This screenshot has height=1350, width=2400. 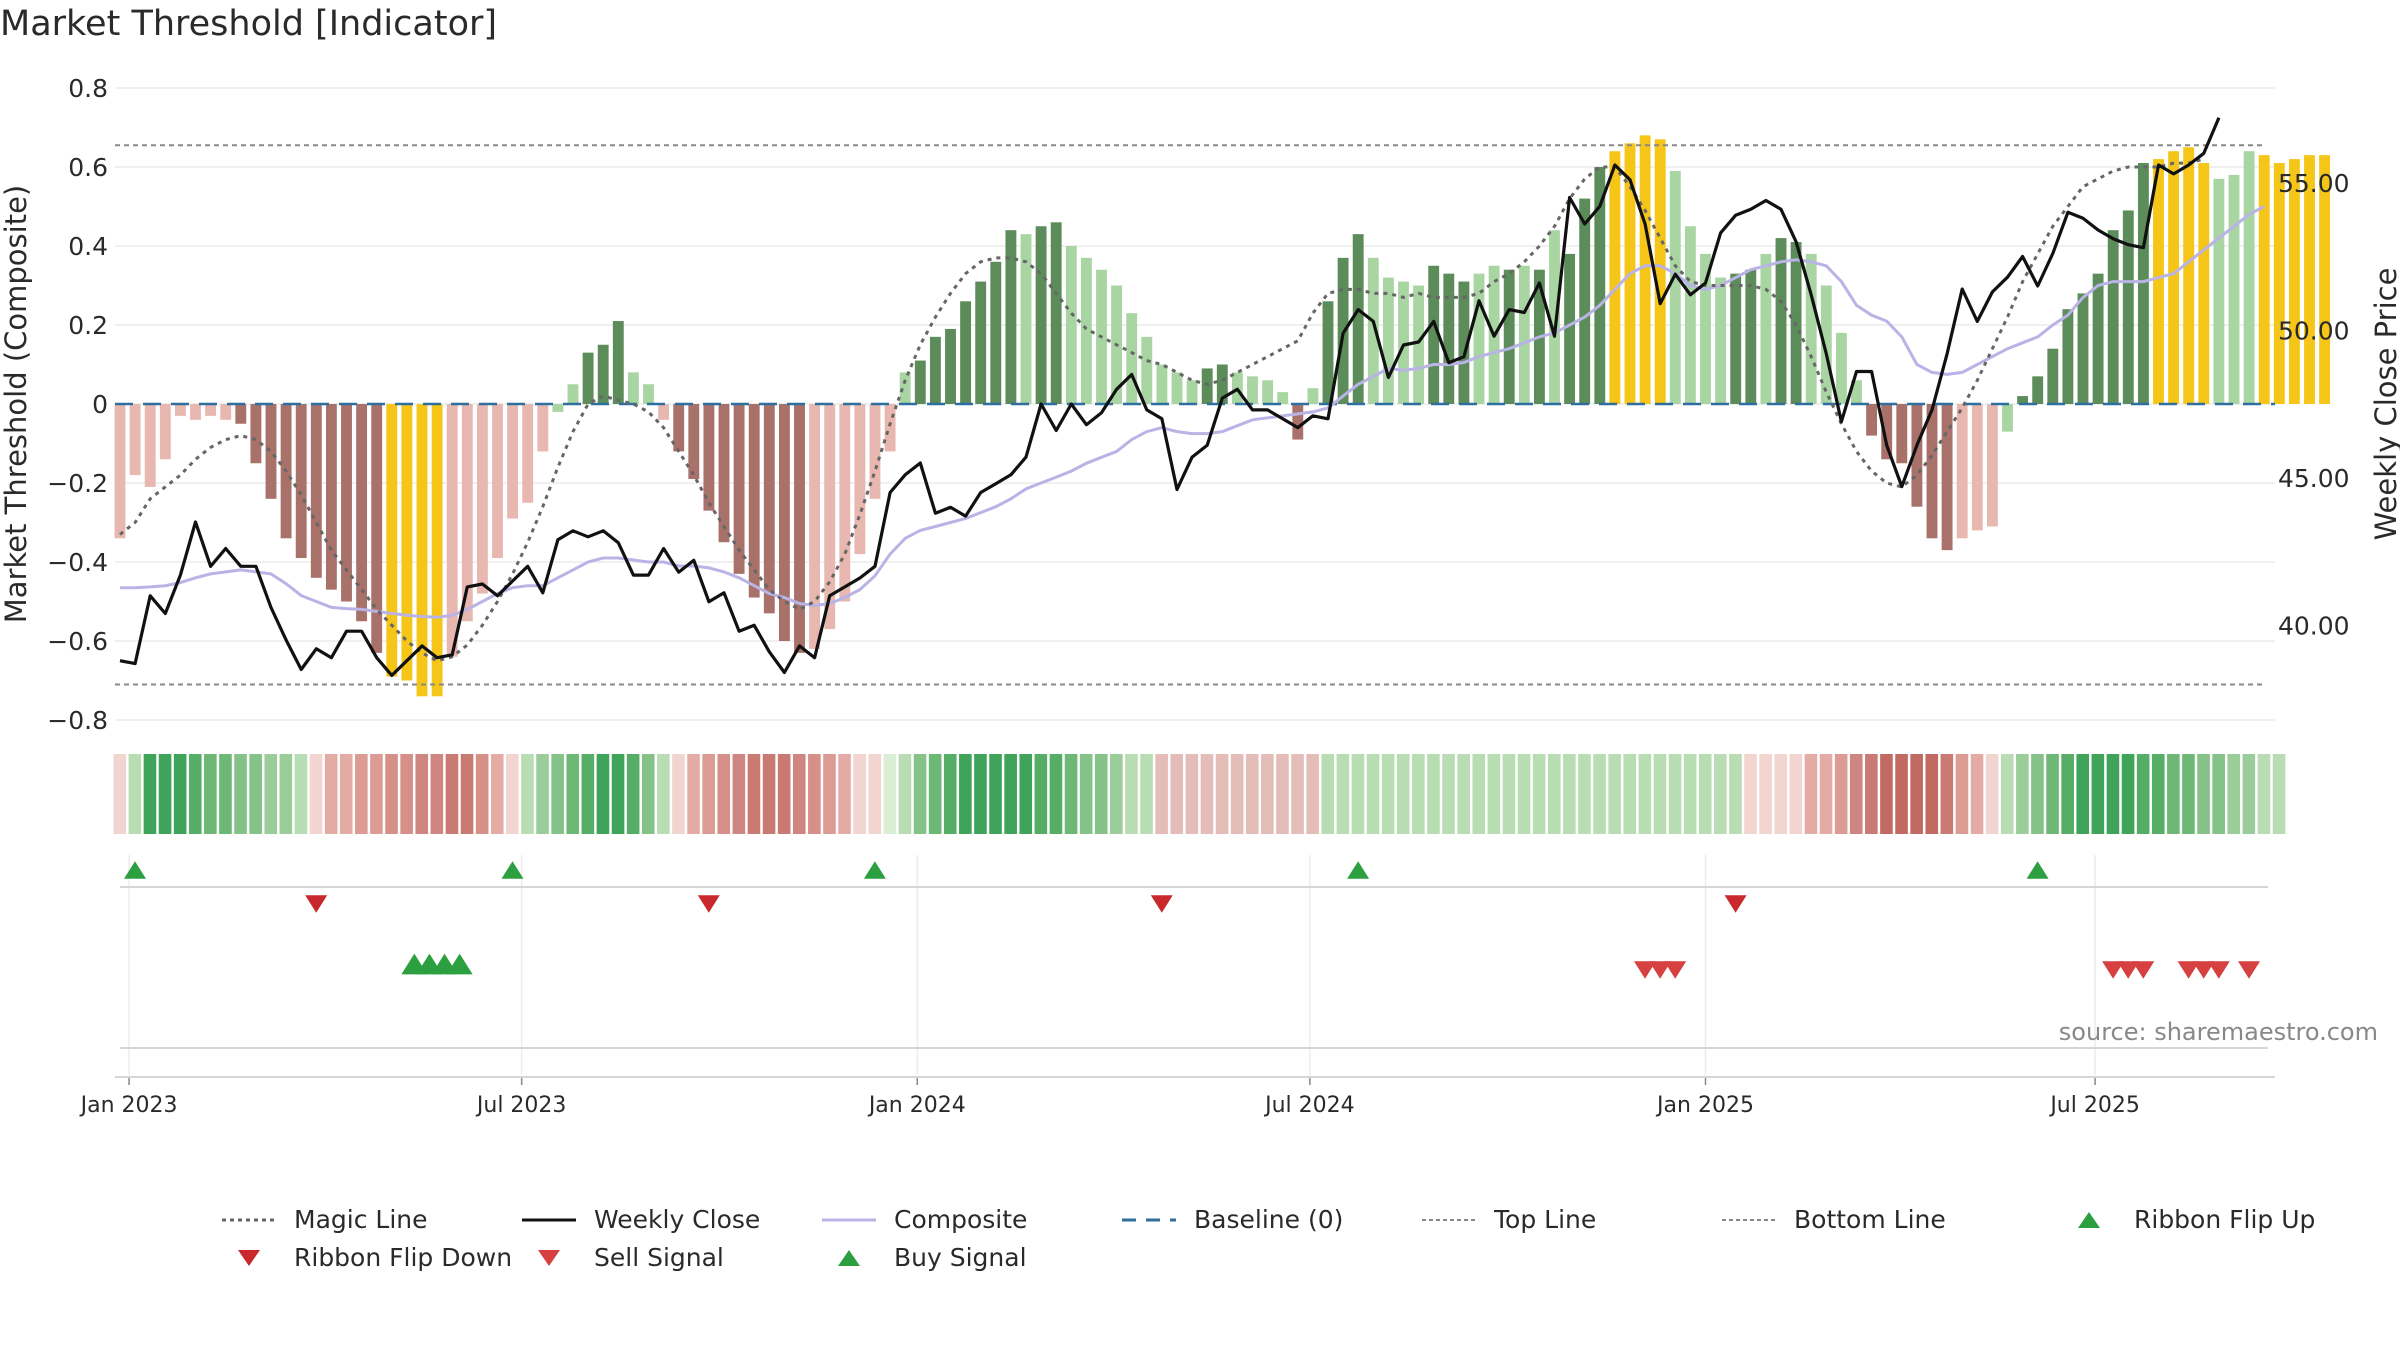 I want to click on chart-title: Market Threshold [Indicator], so click(x=249, y=24).